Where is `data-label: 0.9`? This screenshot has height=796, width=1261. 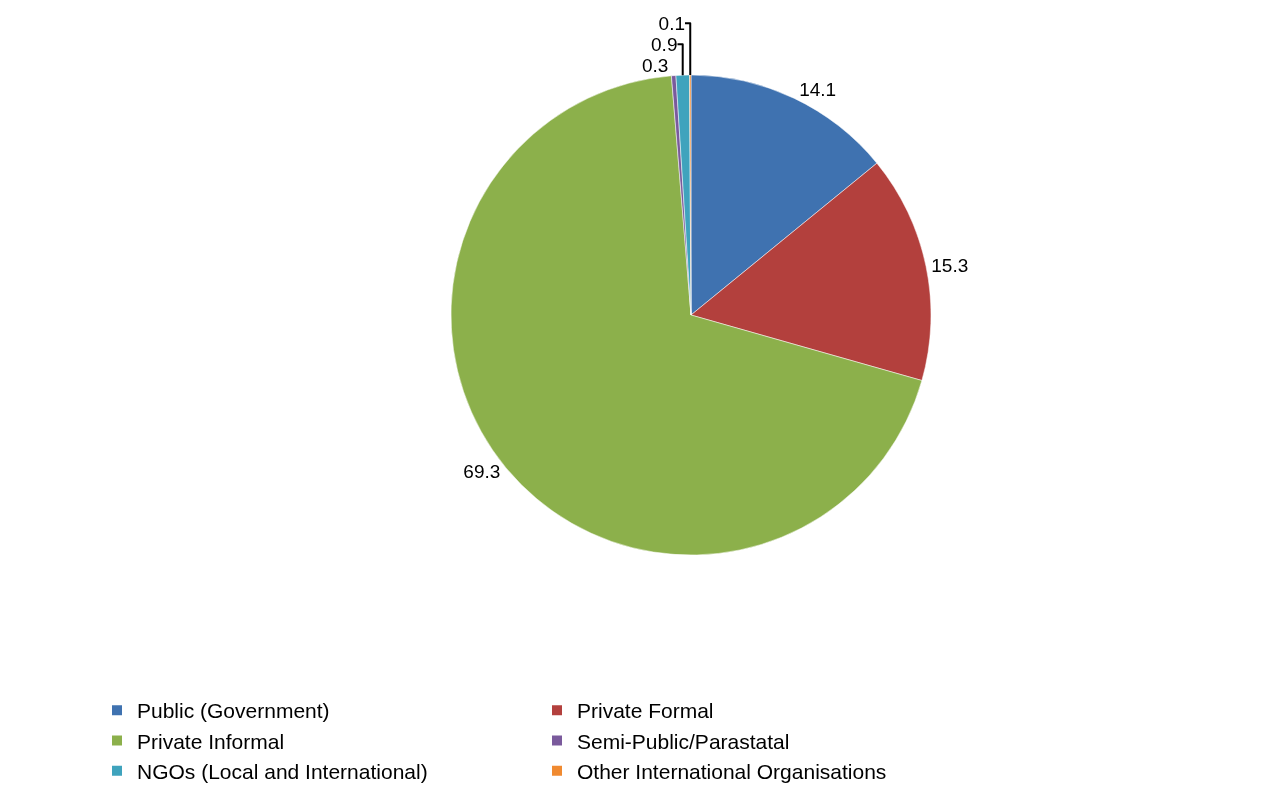 data-label: 0.9 is located at coordinates (664, 44).